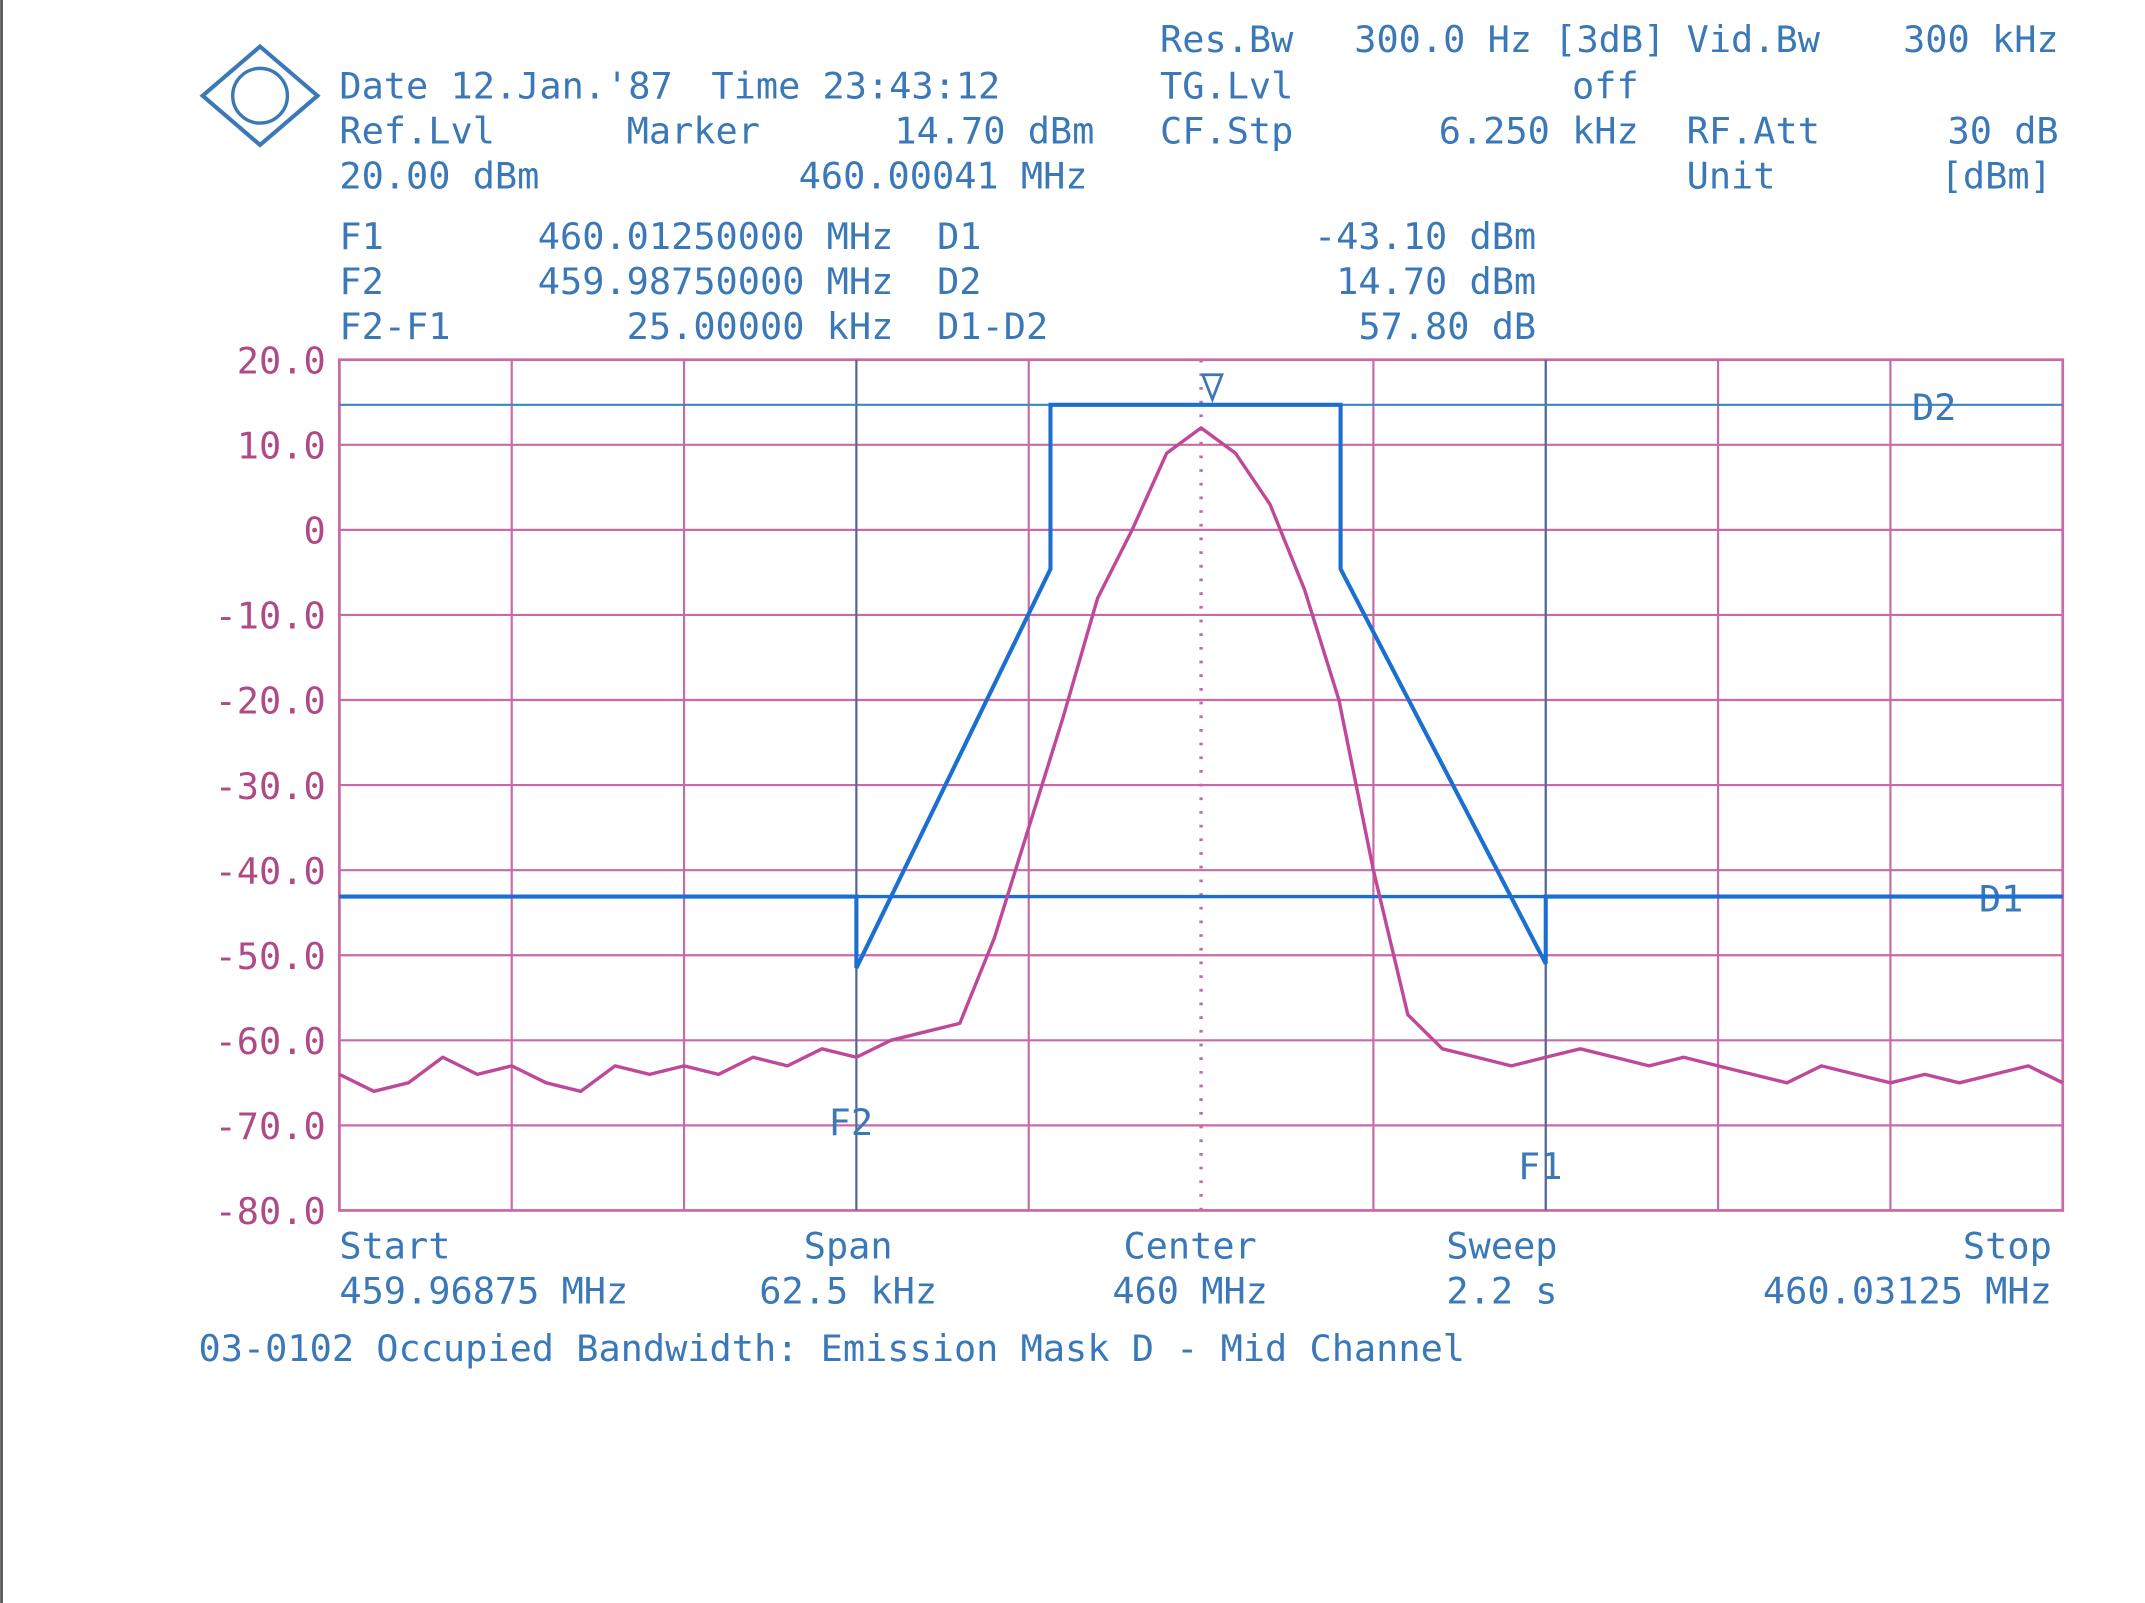 This screenshot has width=2145, height=1603. What do you see at coordinates (943, 176) in the screenshot?
I see `header-text: 460.00041 MHz` at bounding box center [943, 176].